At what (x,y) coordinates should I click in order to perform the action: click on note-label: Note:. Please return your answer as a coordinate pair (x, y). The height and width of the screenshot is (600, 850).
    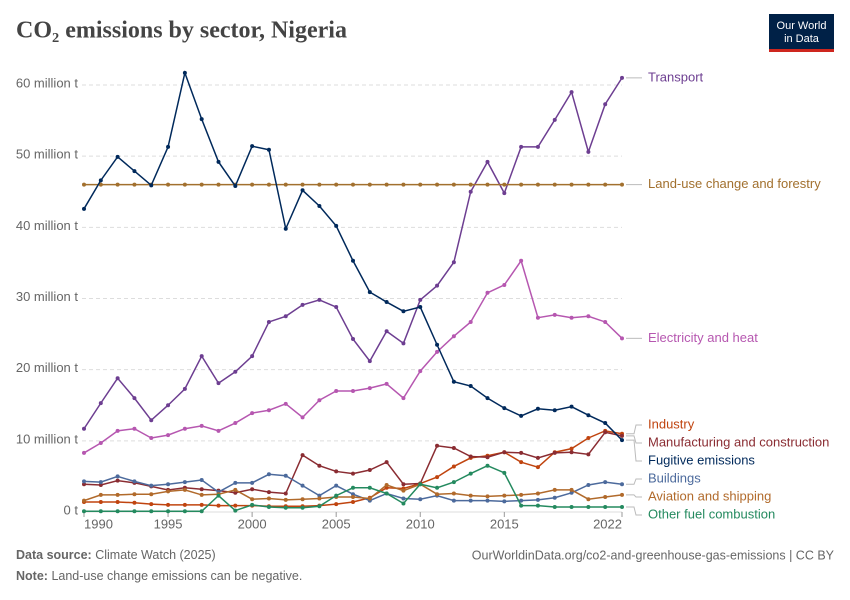
    Looking at the image, I should click on (32, 576).